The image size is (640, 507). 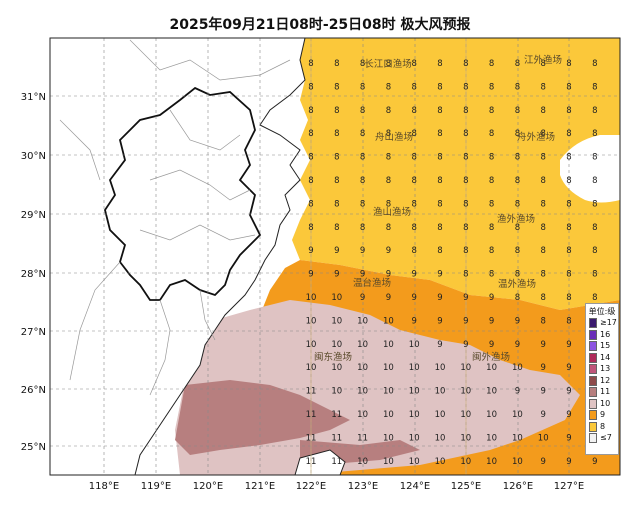 I want to click on lon-label: 123°E, so click(x=363, y=486).